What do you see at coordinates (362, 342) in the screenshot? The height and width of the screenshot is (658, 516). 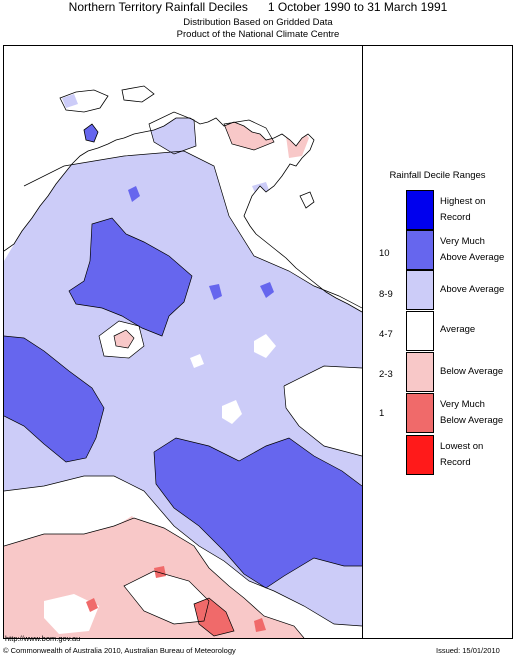 I see `legend-divider` at bounding box center [362, 342].